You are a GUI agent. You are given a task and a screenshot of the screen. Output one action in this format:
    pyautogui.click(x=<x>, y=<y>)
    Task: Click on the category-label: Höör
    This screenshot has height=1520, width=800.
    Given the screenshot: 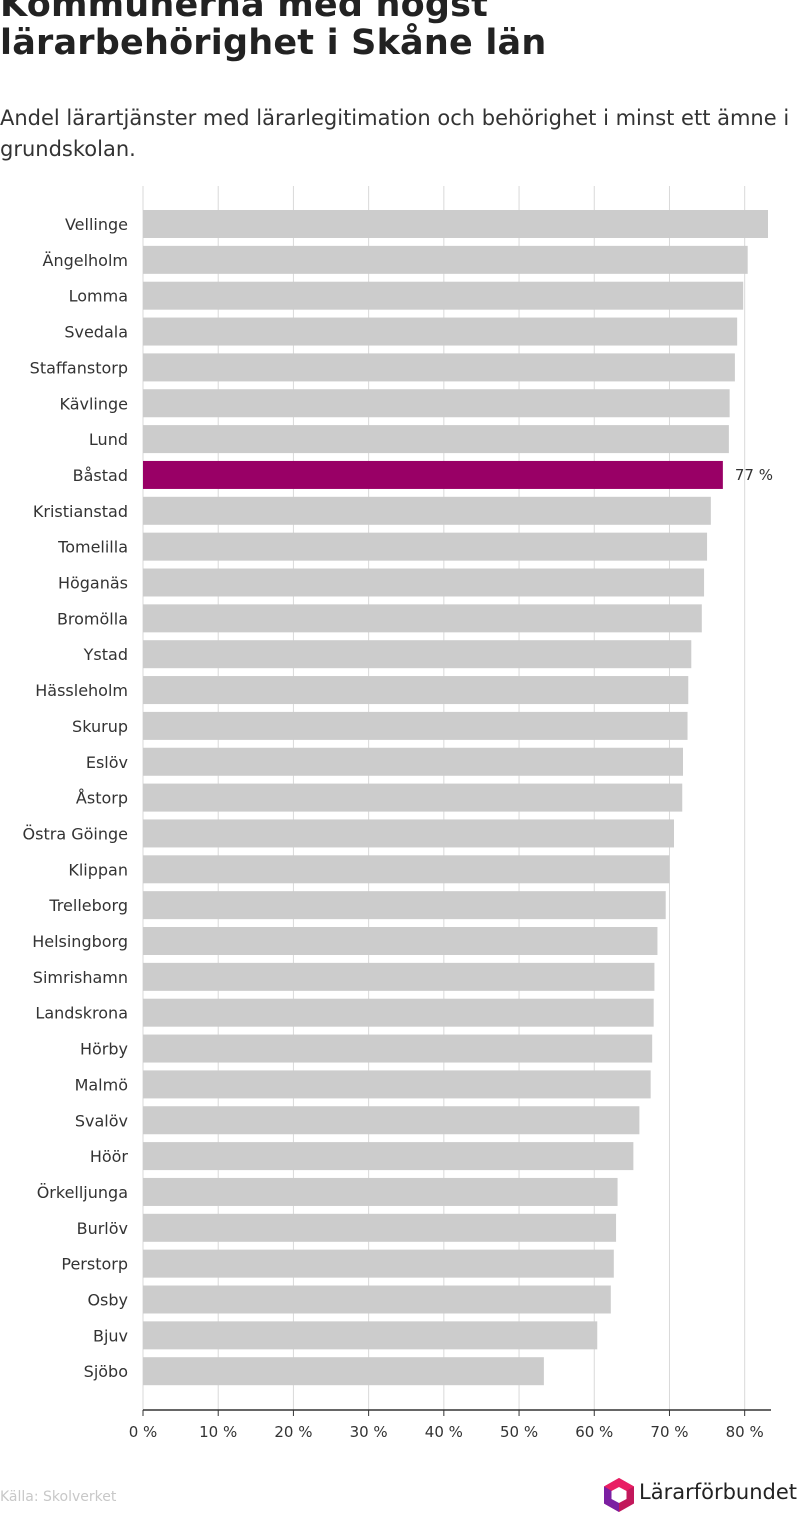 What is the action you would take?
    pyautogui.click(x=109, y=1156)
    